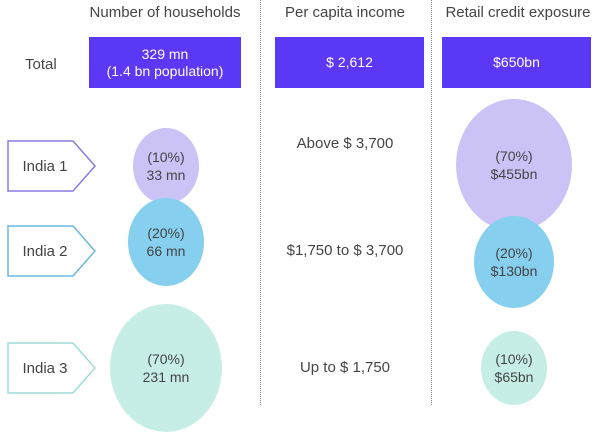  I want to click on total-credit-box: $650bn, so click(516, 62).